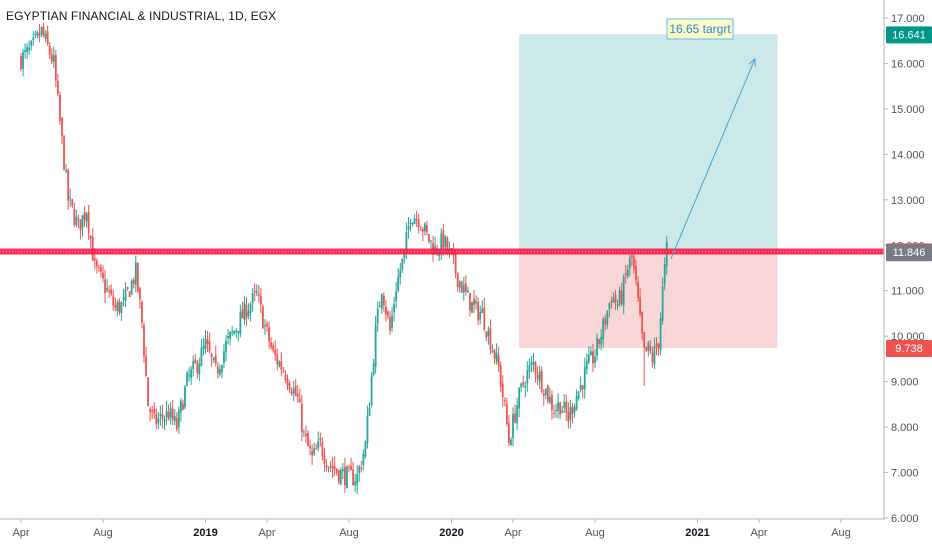 This screenshot has width=932, height=550. What do you see at coordinates (648, 300) in the screenshot?
I see `stop-zone` at bounding box center [648, 300].